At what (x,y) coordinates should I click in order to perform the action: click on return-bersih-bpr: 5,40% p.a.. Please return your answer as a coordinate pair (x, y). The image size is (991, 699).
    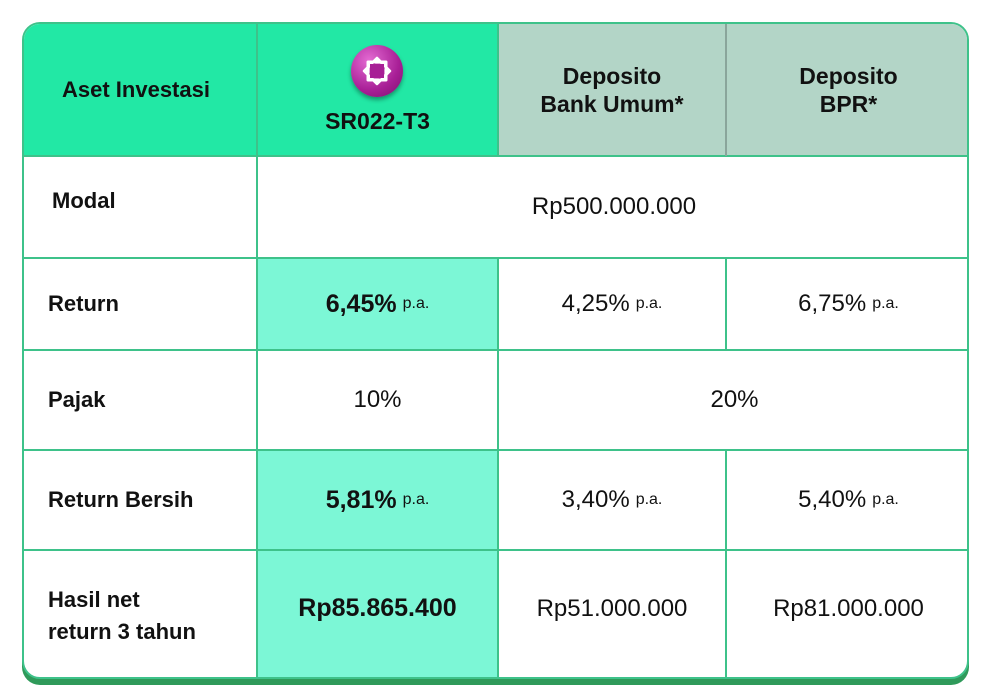
    Looking at the image, I should click on (846, 500).